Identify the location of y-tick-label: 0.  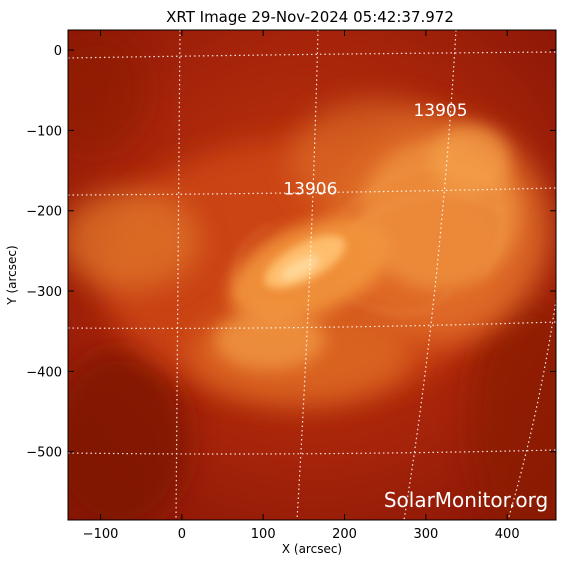
(58, 51).